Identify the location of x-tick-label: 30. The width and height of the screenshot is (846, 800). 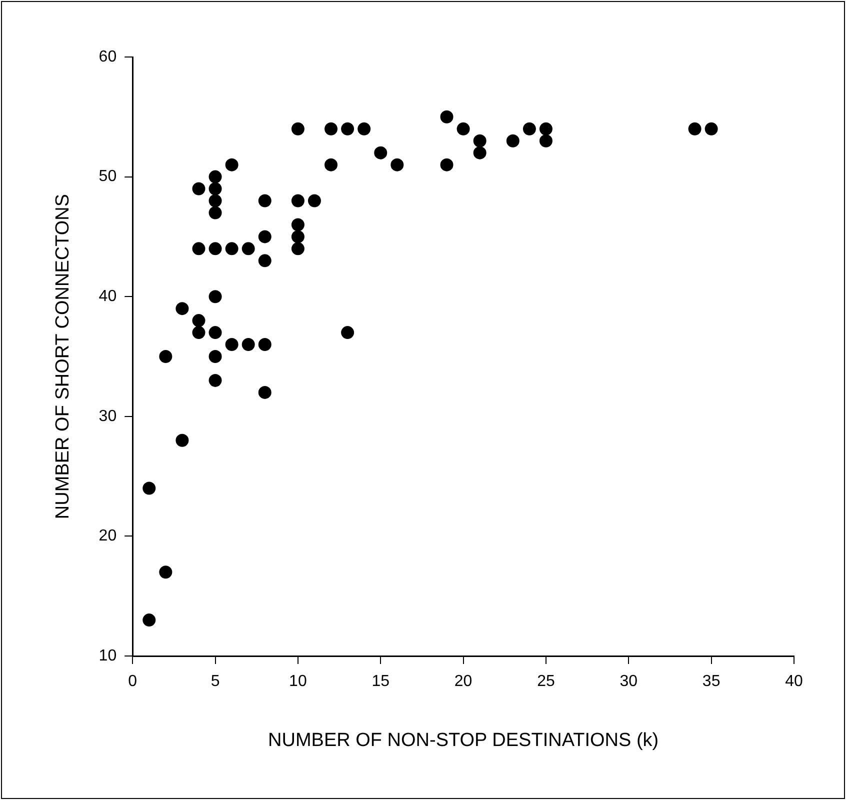
(629, 681).